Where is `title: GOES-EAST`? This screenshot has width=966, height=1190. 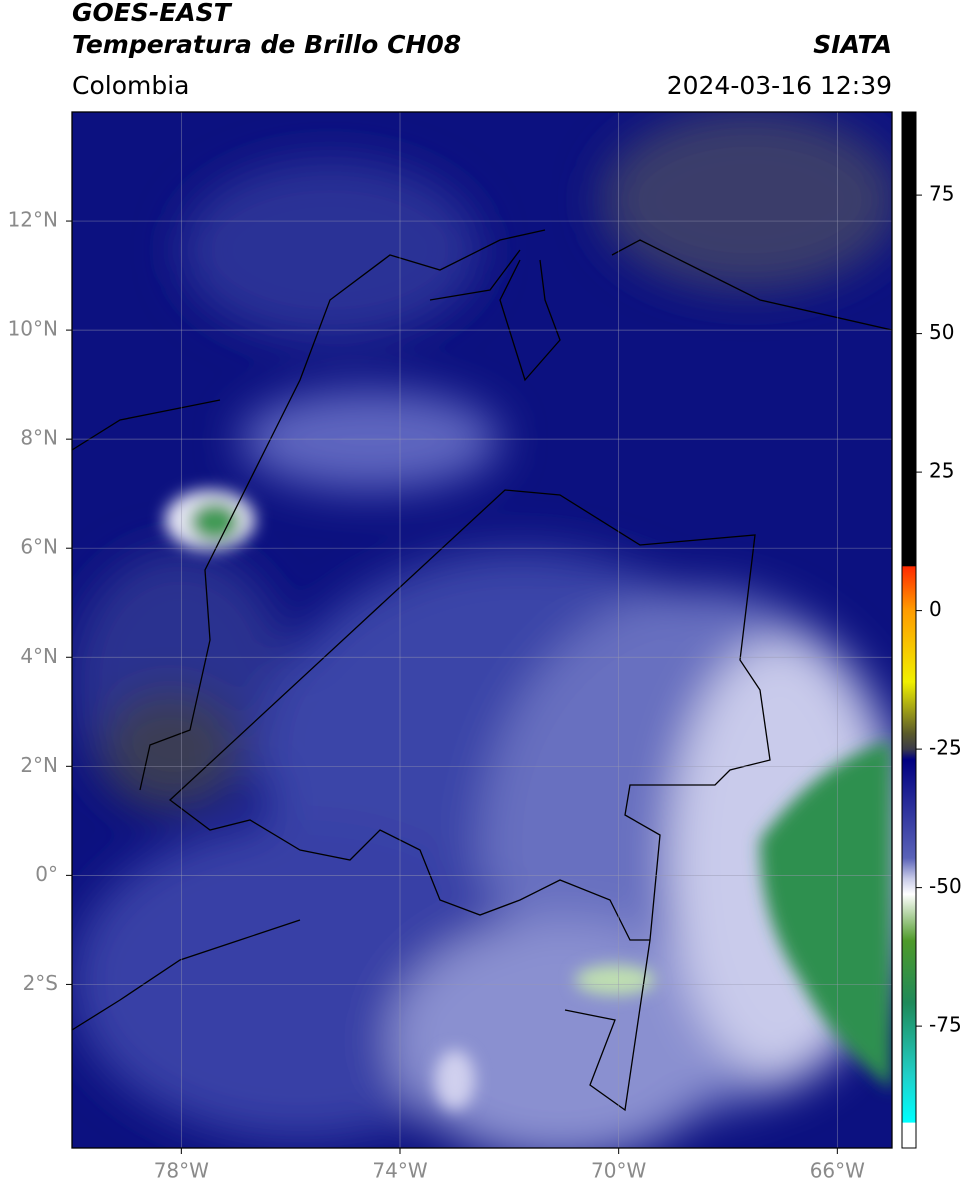
title: GOES-EAST is located at coordinates (152, 13).